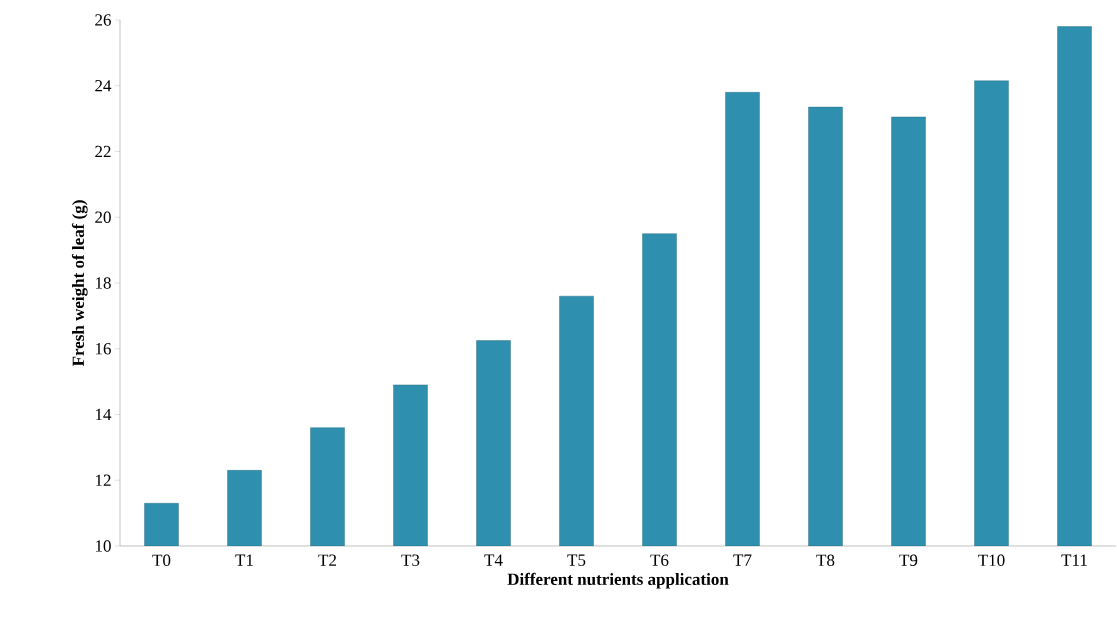  I want to click on y-tick-label: 10, so click(103, 546).